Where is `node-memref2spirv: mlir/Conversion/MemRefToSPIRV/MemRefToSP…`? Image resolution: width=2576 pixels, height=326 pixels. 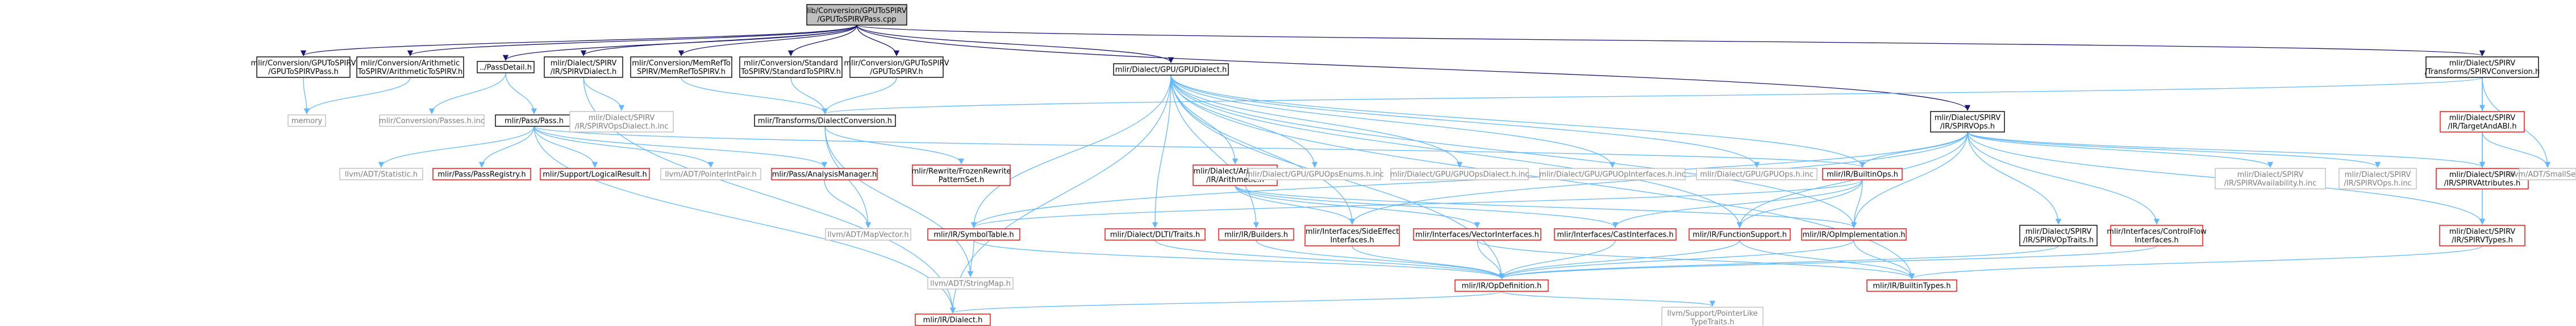 node-memref2spirv: mlir/Conversion/MemRefToSPIRV/MemRefToSP… is located at coordinates (681, 67).